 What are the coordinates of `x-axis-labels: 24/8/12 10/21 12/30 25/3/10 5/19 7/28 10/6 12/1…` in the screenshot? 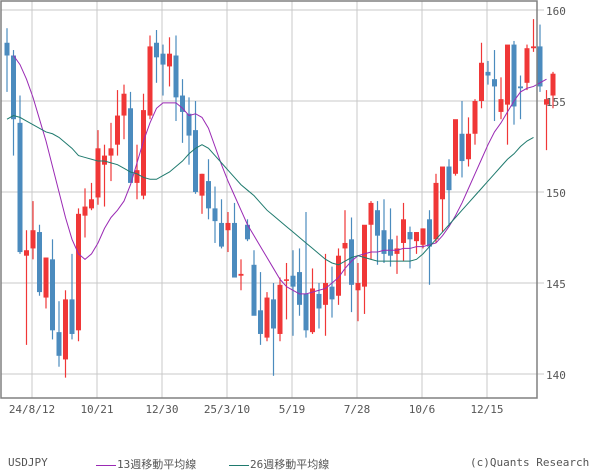 It's located at (256, 409).